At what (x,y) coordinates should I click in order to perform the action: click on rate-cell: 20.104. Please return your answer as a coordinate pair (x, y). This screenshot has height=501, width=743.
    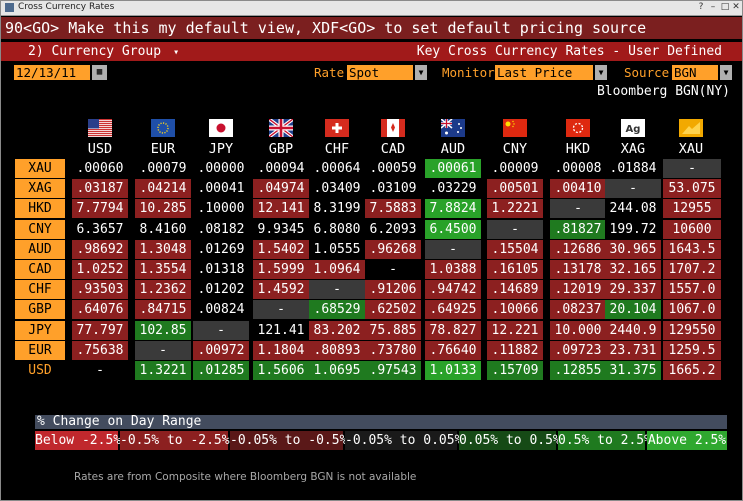
    Looking at the image, I should click on (633, 309).